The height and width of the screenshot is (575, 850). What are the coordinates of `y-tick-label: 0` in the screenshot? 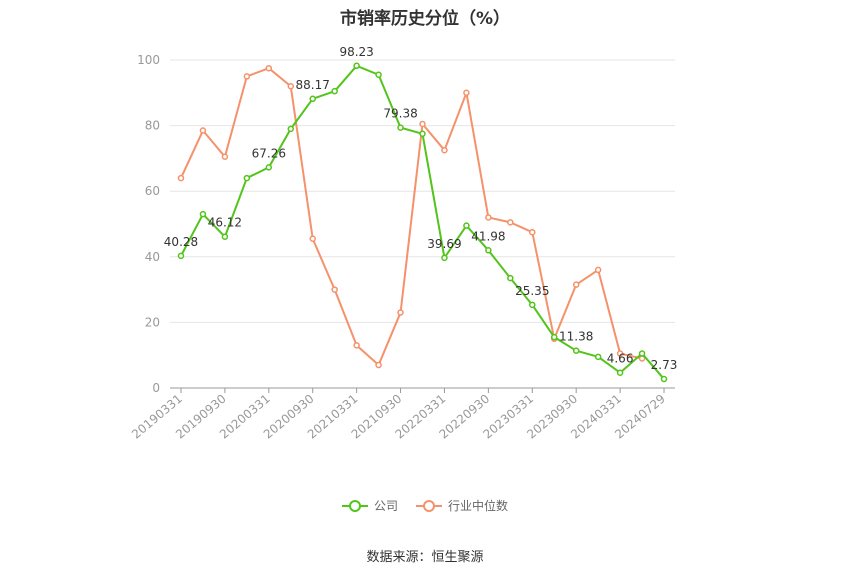 It's located at (156, 388).